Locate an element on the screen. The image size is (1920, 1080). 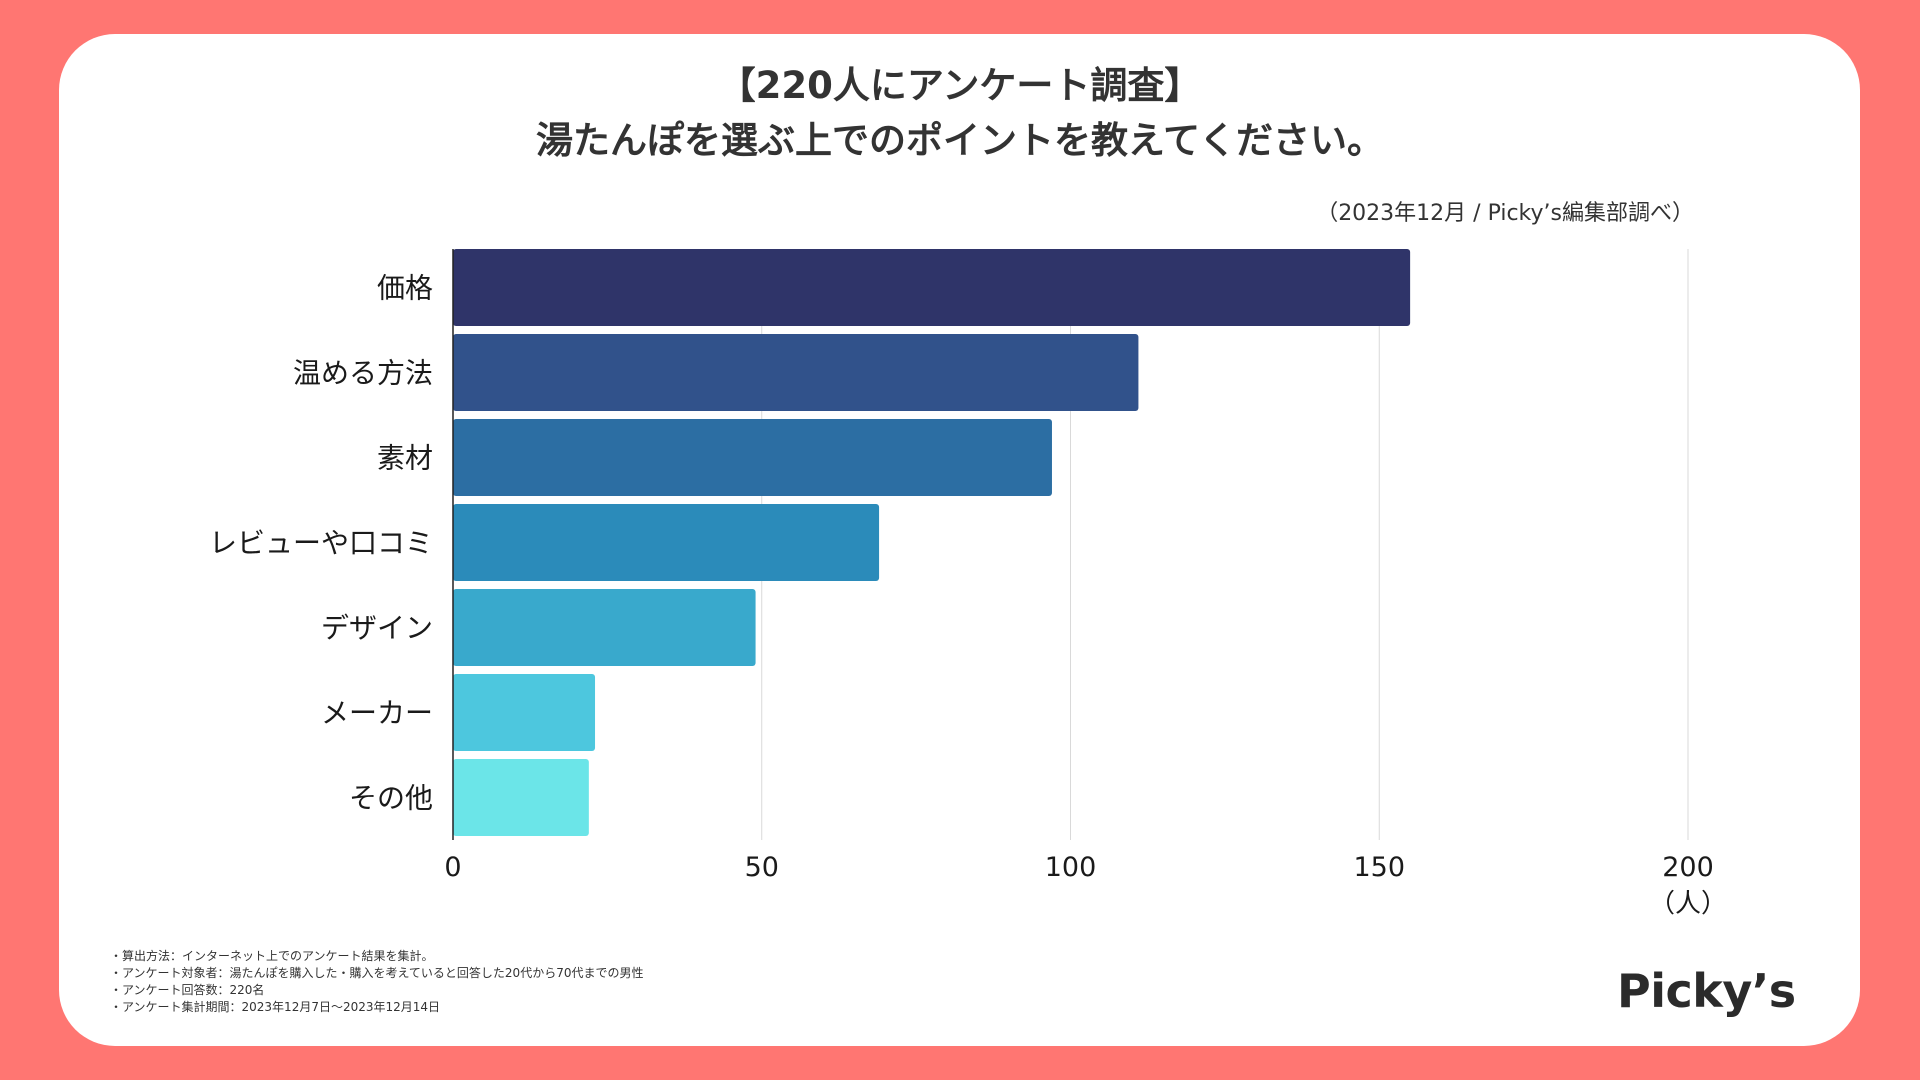
category-label: デザイン is located at coordinates (377, 628).